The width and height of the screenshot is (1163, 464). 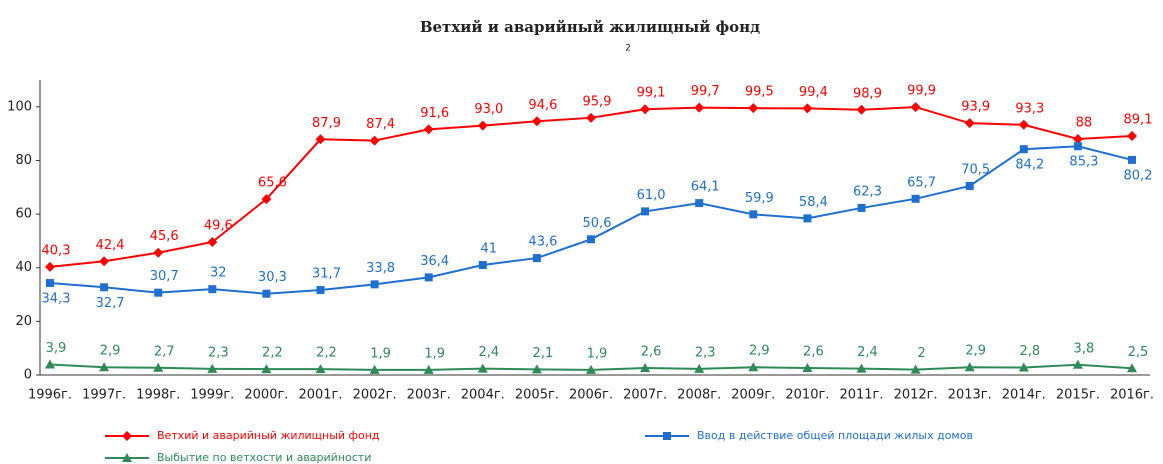 What do you see at coordinates (921, 182) in the screenshot?
I see `data-label: 65,7` at bounding box center [921, 182].